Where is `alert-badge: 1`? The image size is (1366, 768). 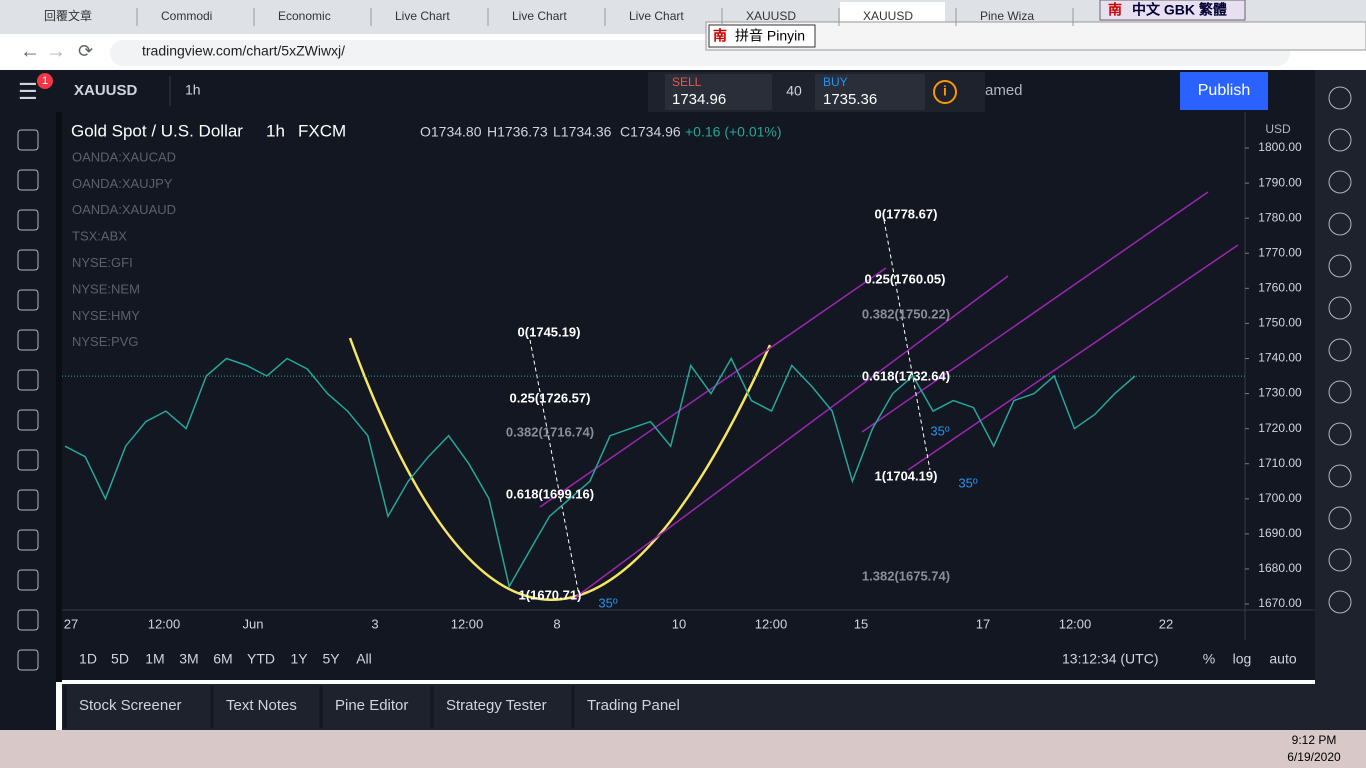 alert-badge: 1 is located at coordinates (45, 81).